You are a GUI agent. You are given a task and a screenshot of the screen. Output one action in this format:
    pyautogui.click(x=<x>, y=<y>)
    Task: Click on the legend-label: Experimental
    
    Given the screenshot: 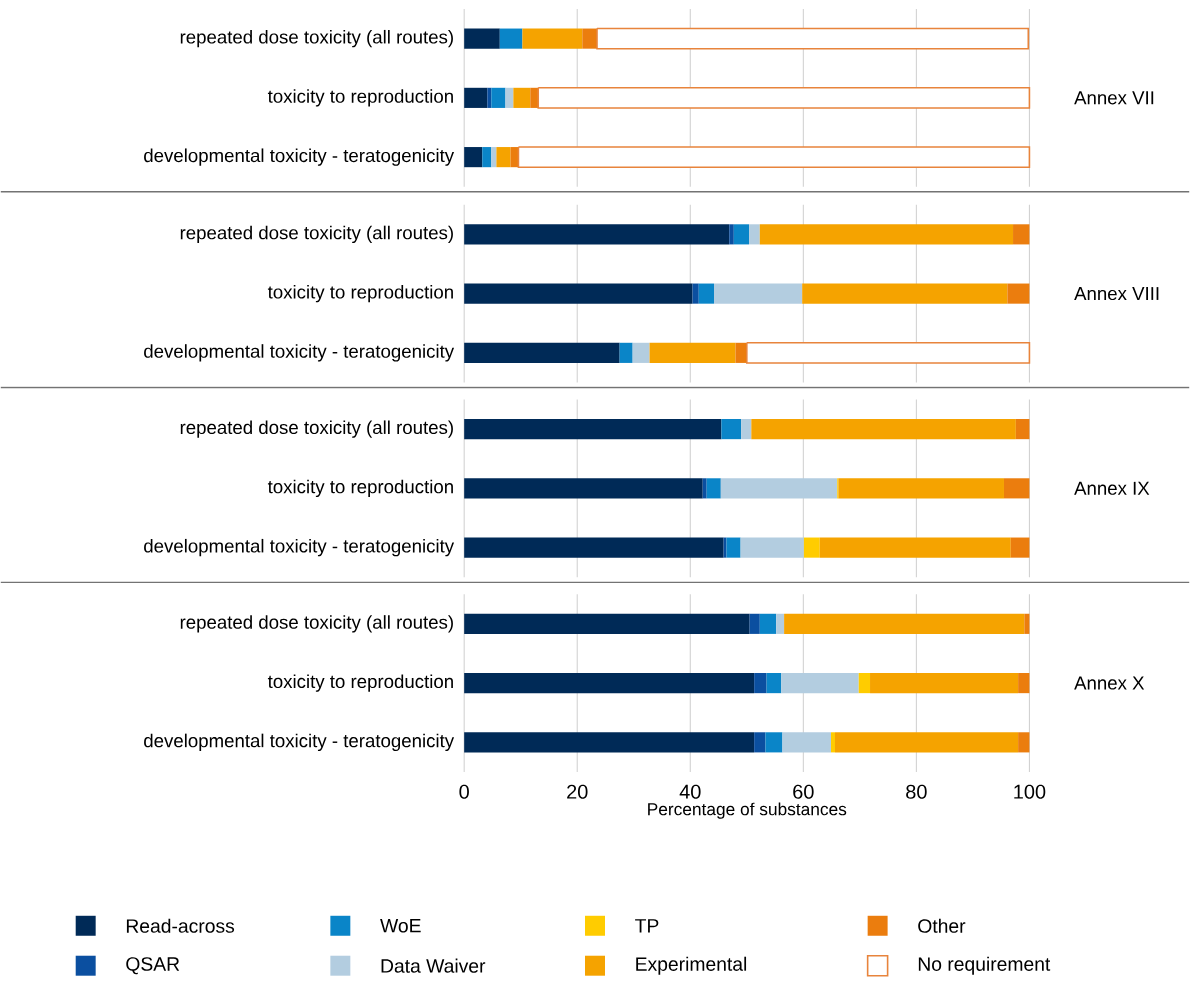 What is the action you would take?
    pyautogui.click(x=691, y=965)
    